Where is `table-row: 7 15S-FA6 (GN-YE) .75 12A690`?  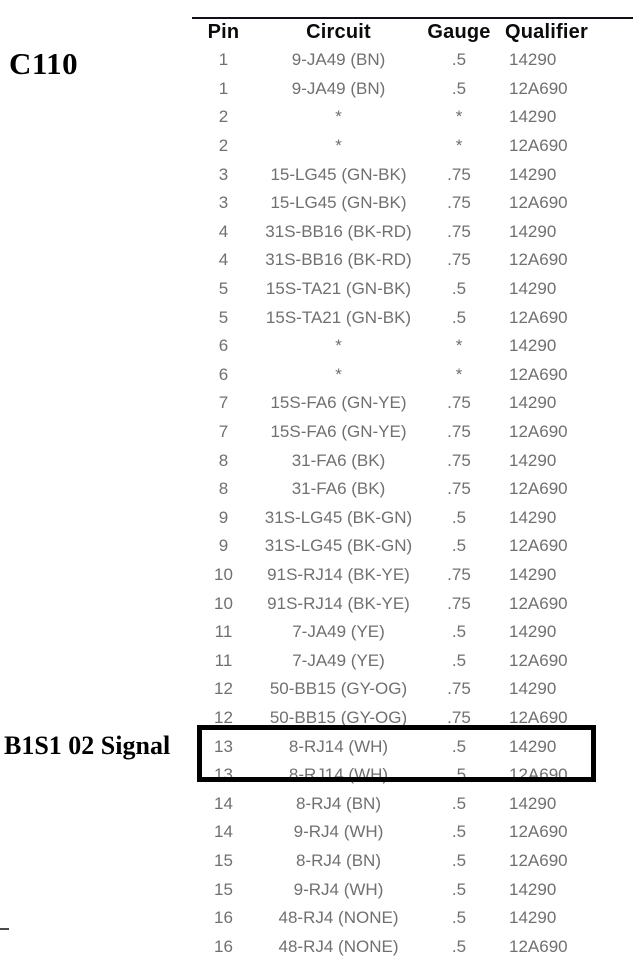
table-row: 7 15S-FA6 (GN-YE) .75 12A690 is located at coordinates (409, 432).